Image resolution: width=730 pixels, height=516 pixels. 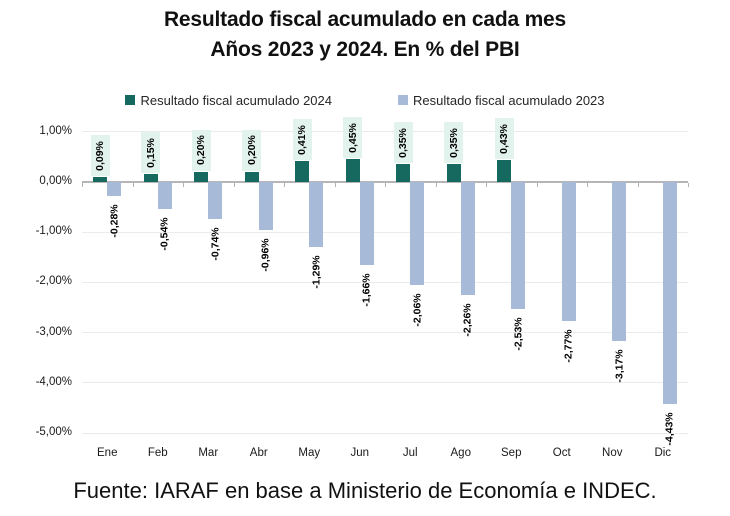 I want to click on x-axis-label-mar: Mar, so click(x=208, y=453).